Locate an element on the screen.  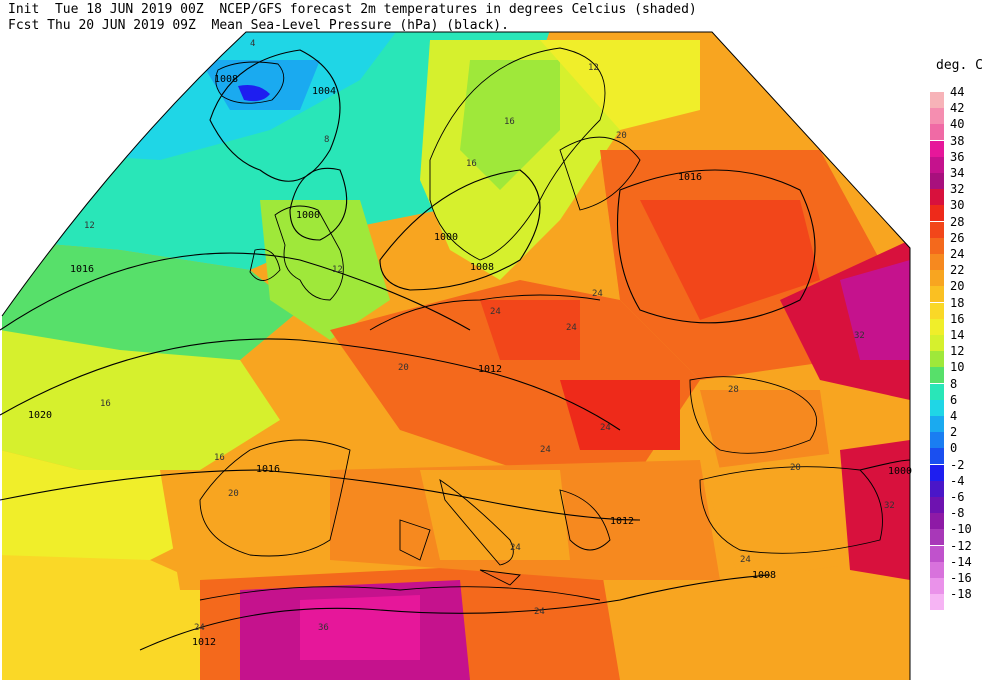
legend-label: 38 is located at coordinates (957, 140).